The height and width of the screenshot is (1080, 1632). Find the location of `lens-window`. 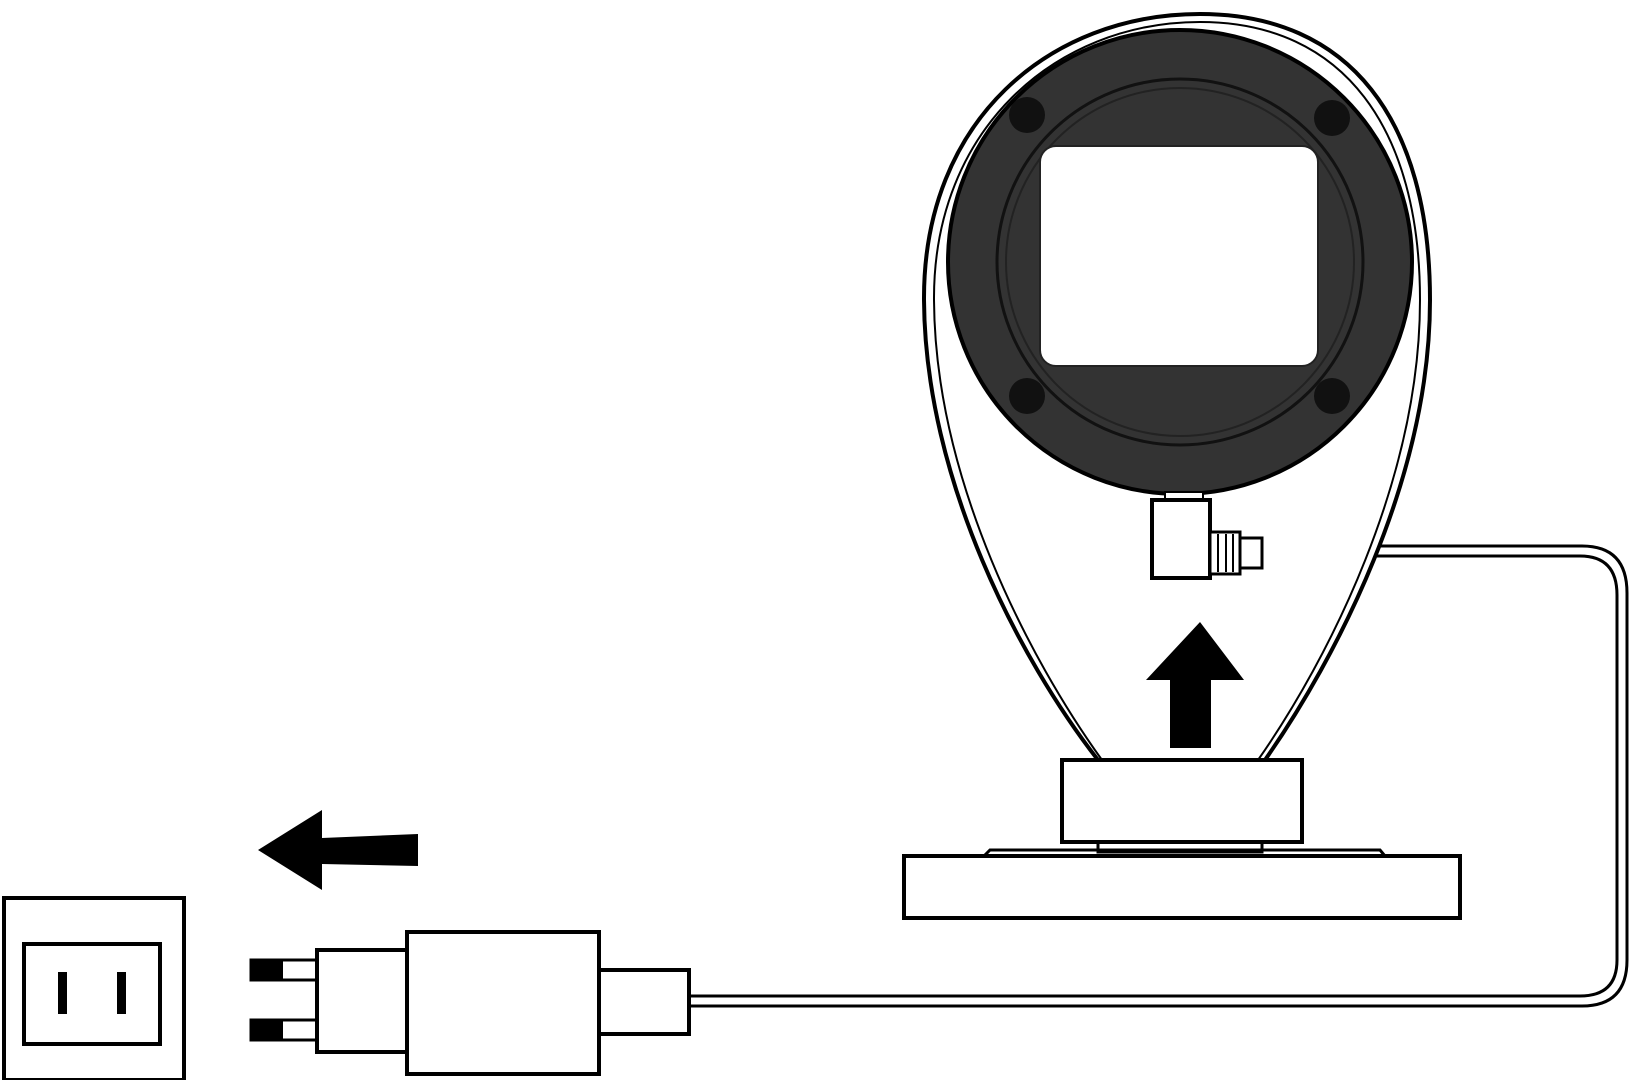

lens-window is located at coordinates (1179, 256).